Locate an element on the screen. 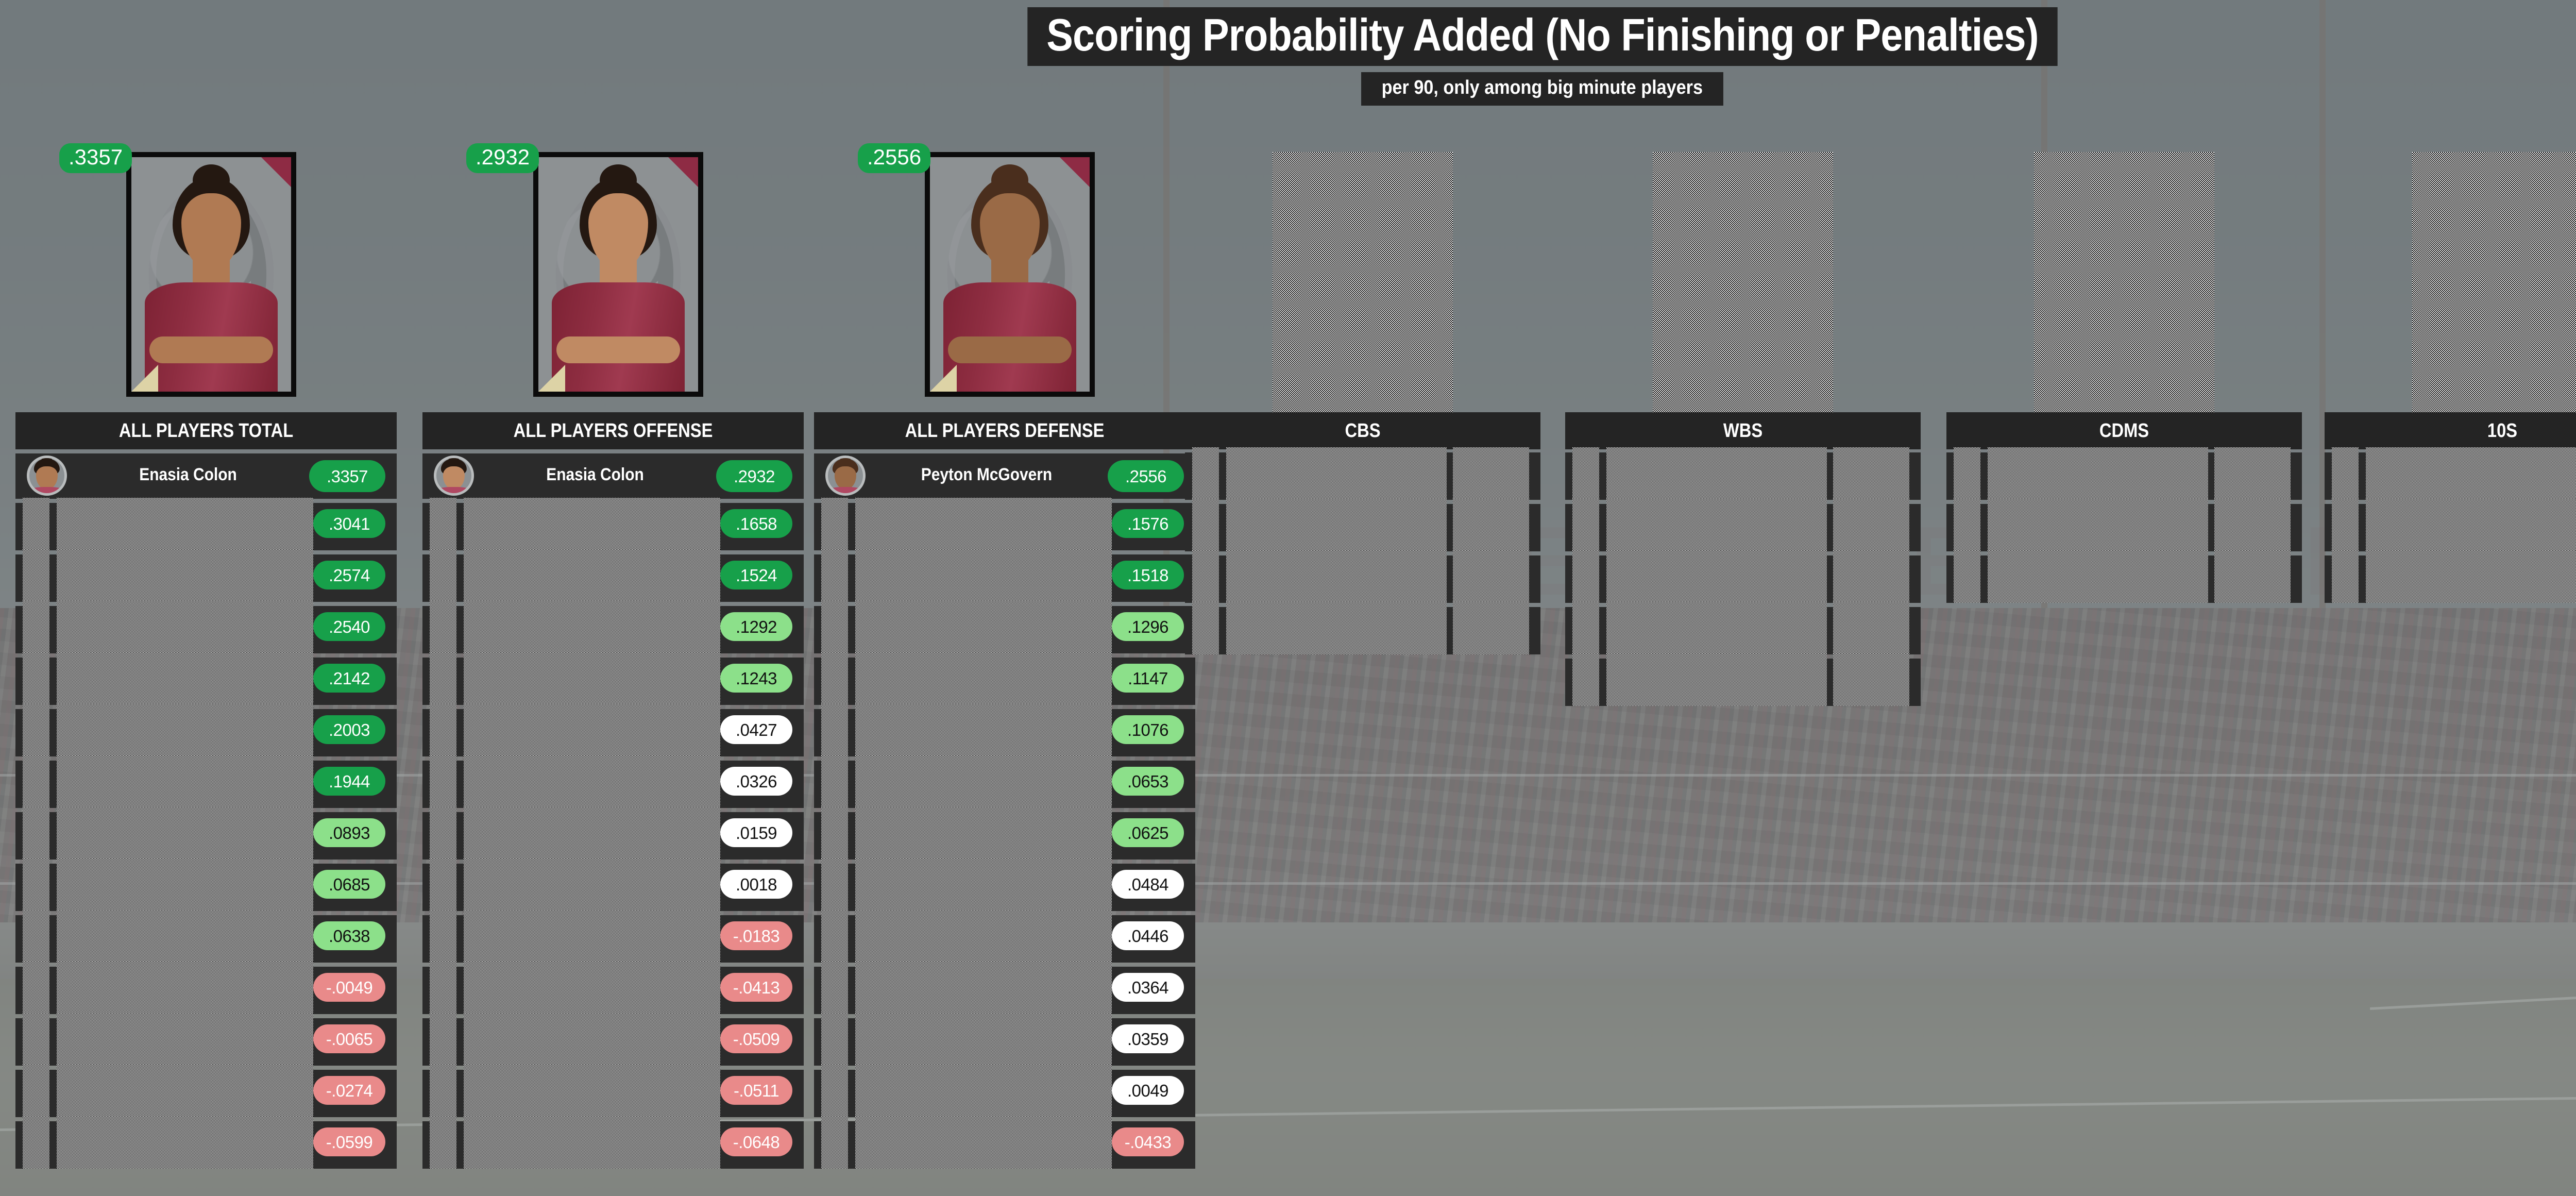 This screenshot has width=2576, height=1196. avatar-face is located at coordinates (454, 478).